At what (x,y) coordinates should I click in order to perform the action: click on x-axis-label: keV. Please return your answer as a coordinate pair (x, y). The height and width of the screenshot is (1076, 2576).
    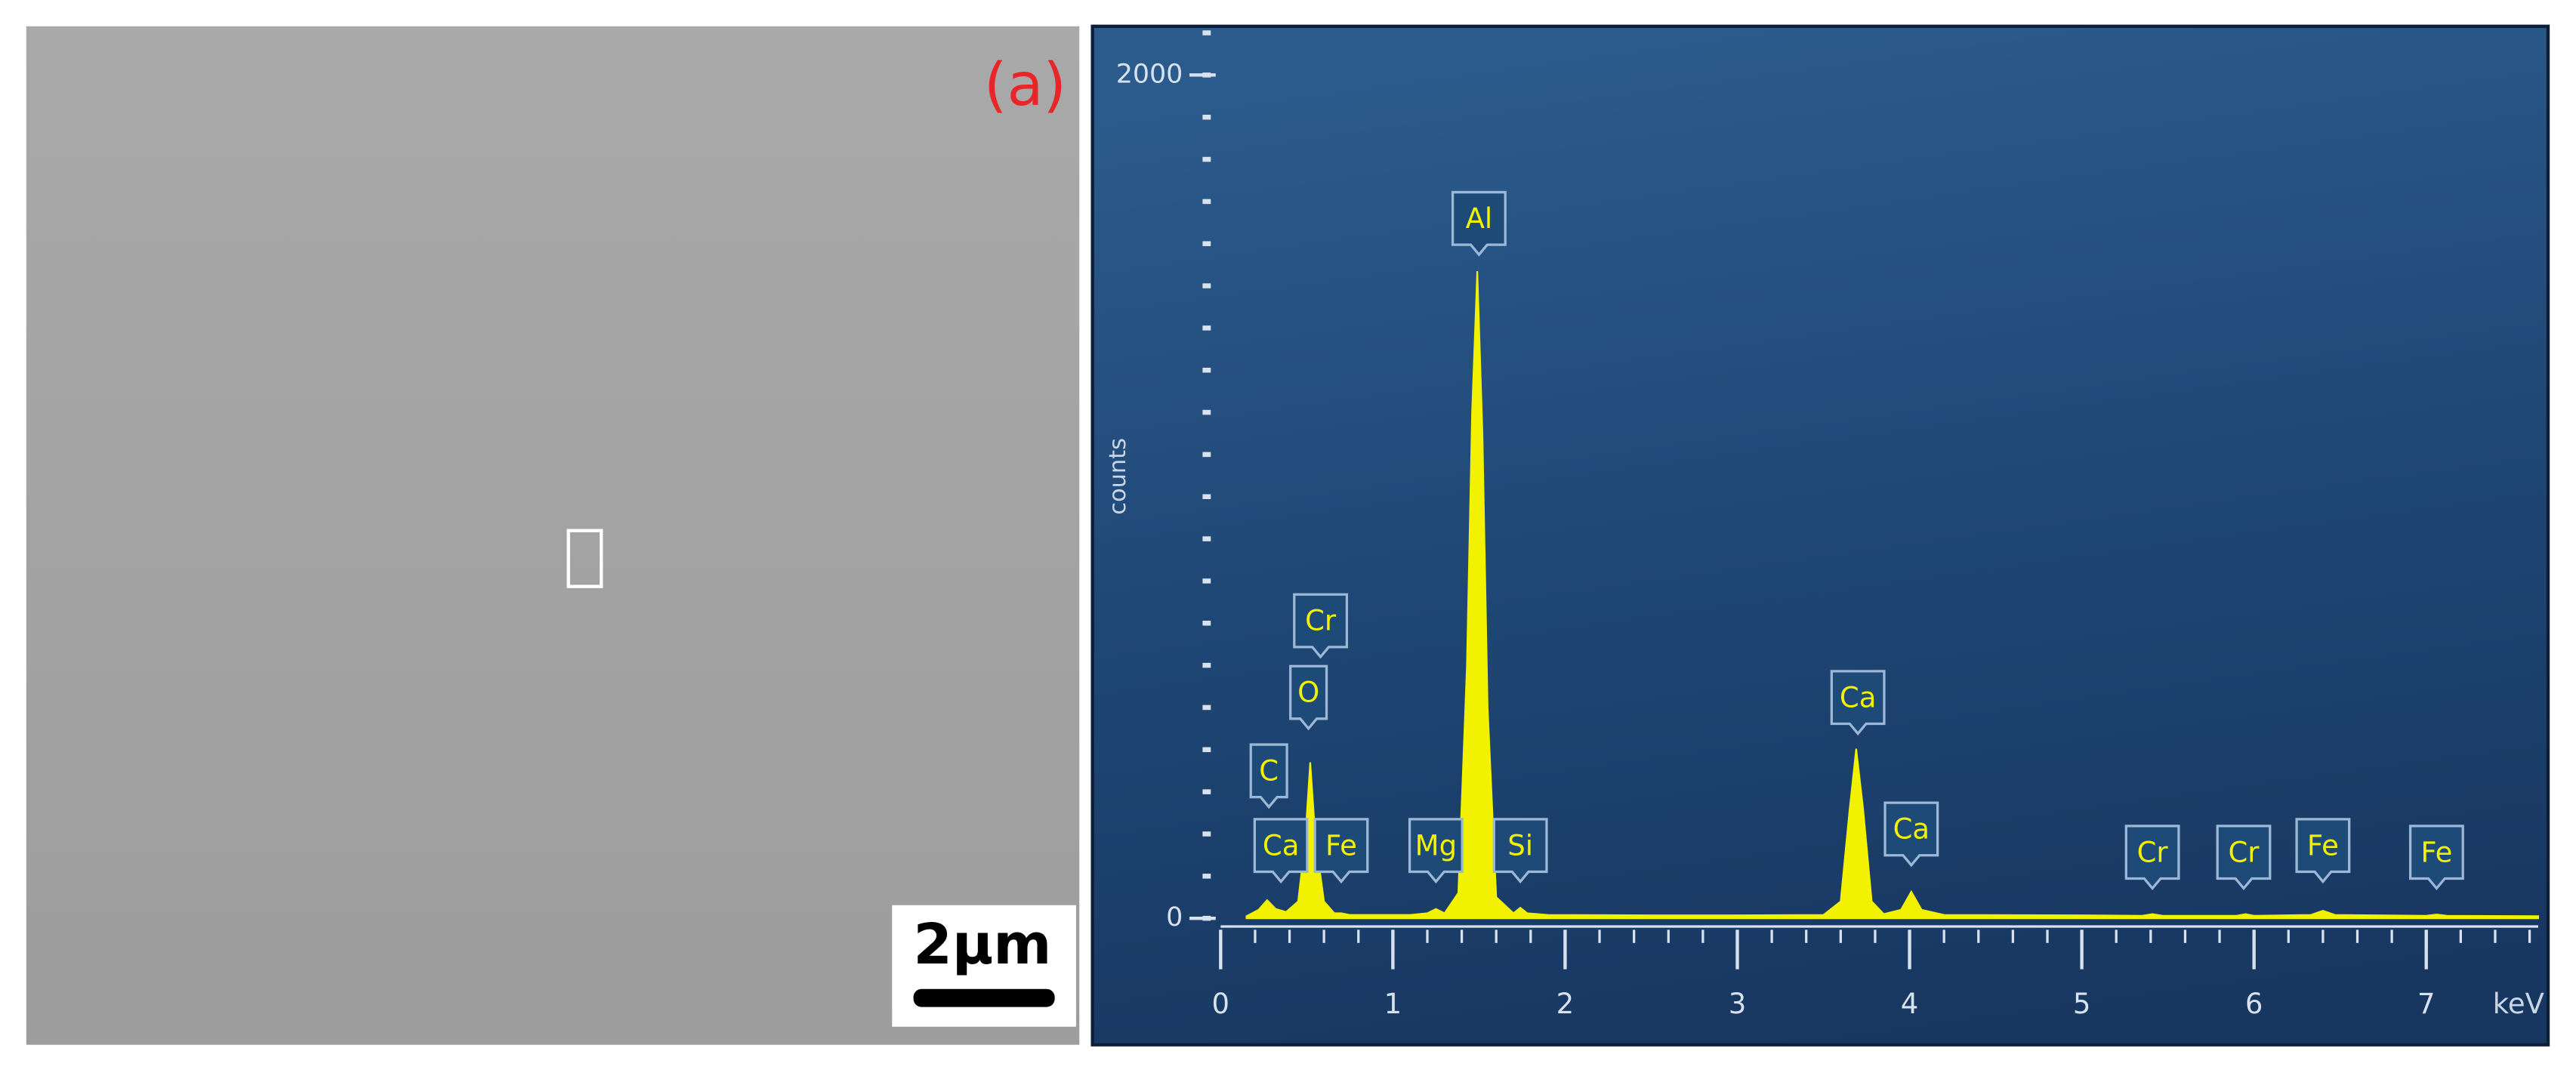
    Looking at the image, I should click on (2518, 1004).